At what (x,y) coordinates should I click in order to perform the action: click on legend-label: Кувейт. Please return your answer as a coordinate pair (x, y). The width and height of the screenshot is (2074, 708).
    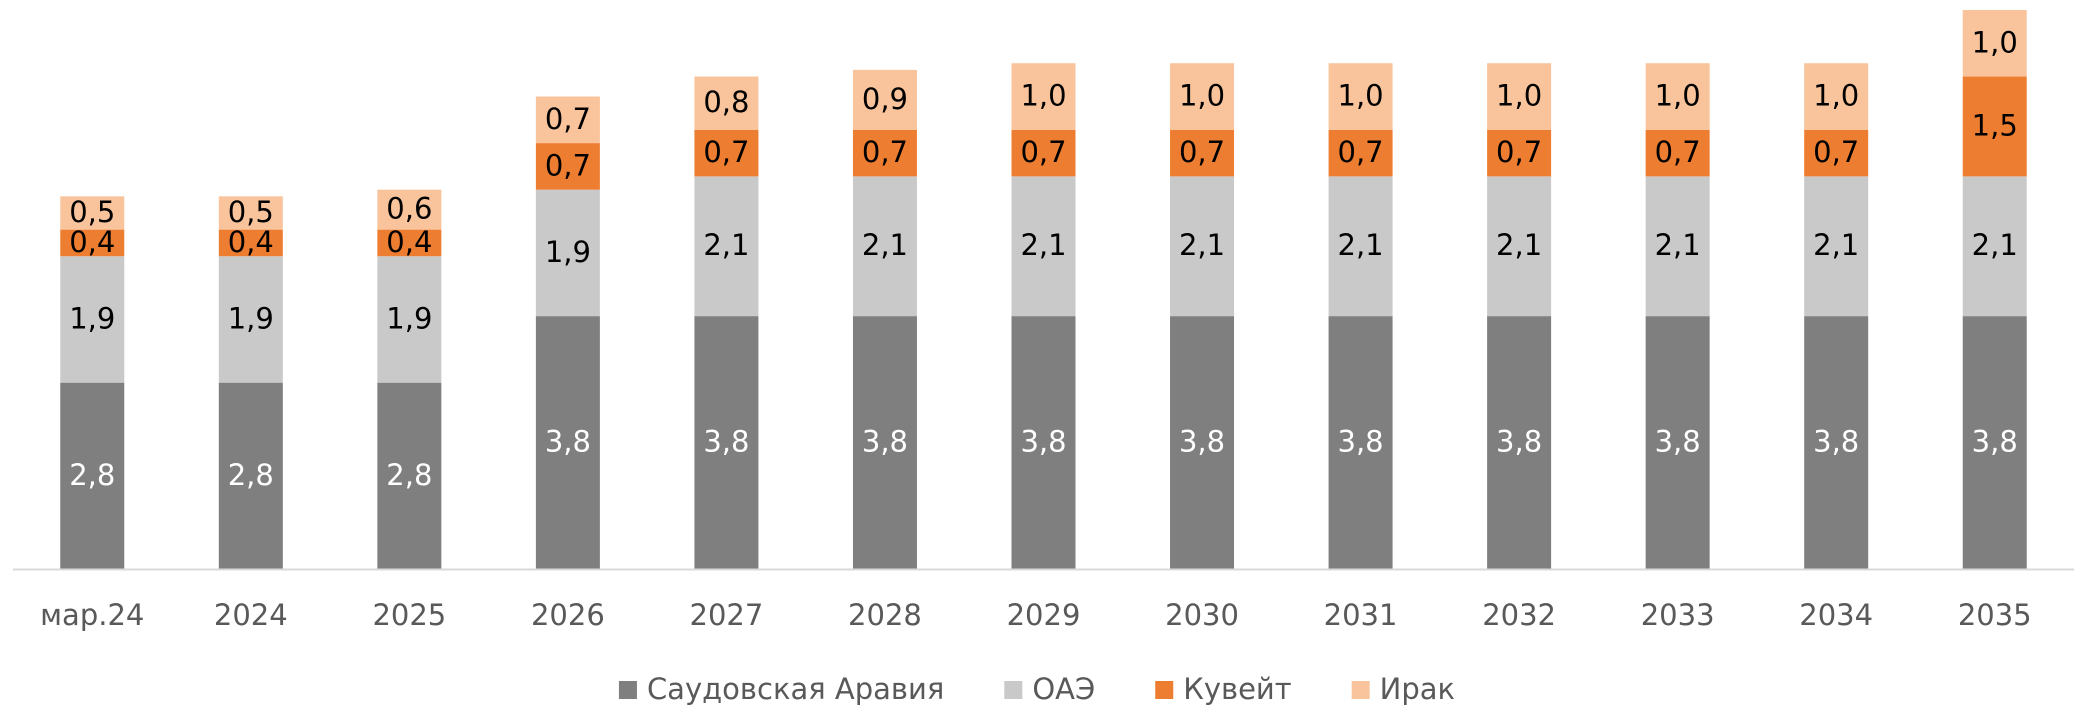
    Looking at the image, I should click on (1237, 689).